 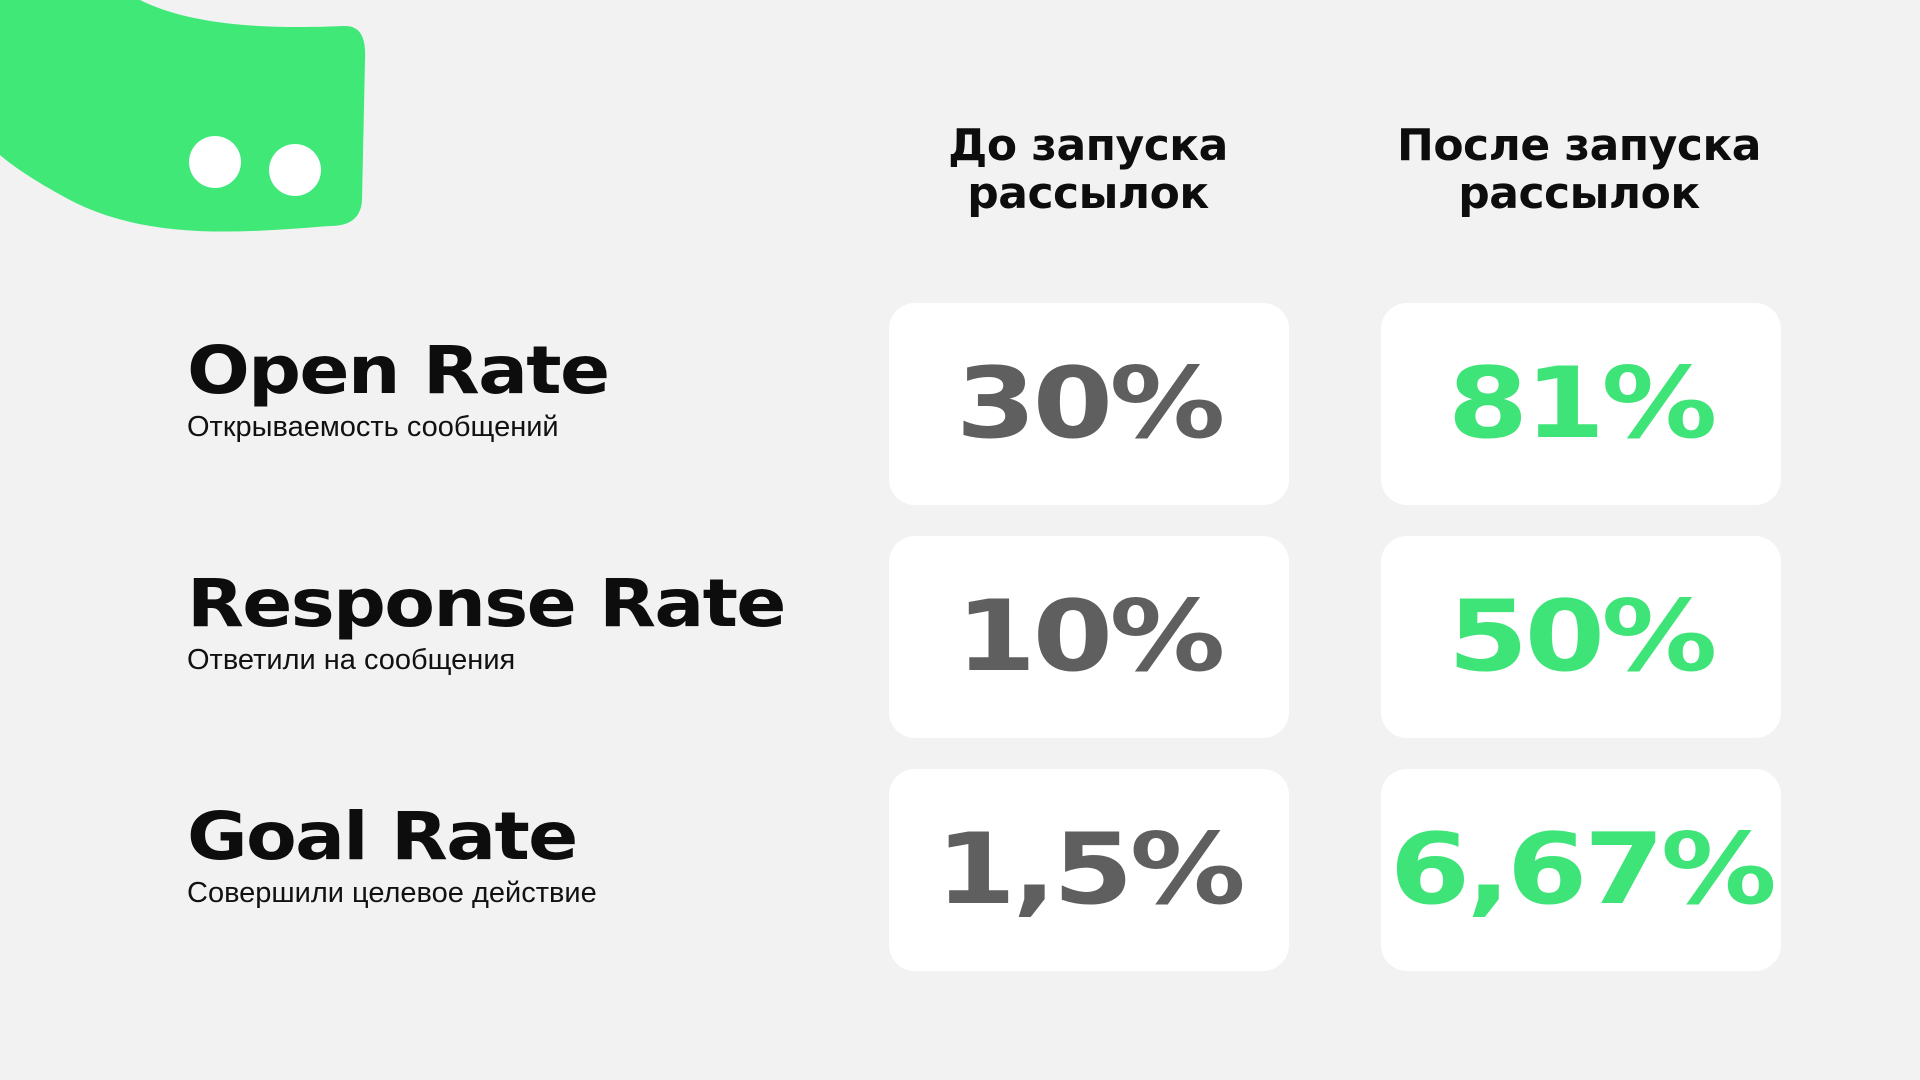 What do you see at coordinates (392, 893) in the screenshot?
I see `metric-description: Совершили целевое действие` at bounding box center [392, 893].